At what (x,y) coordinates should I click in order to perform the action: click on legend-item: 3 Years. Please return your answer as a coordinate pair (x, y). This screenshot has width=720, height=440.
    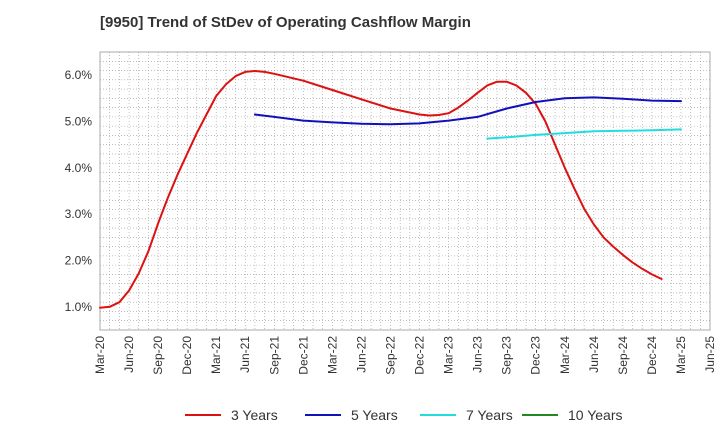
    Looking at the image, I should click on (231, 415).